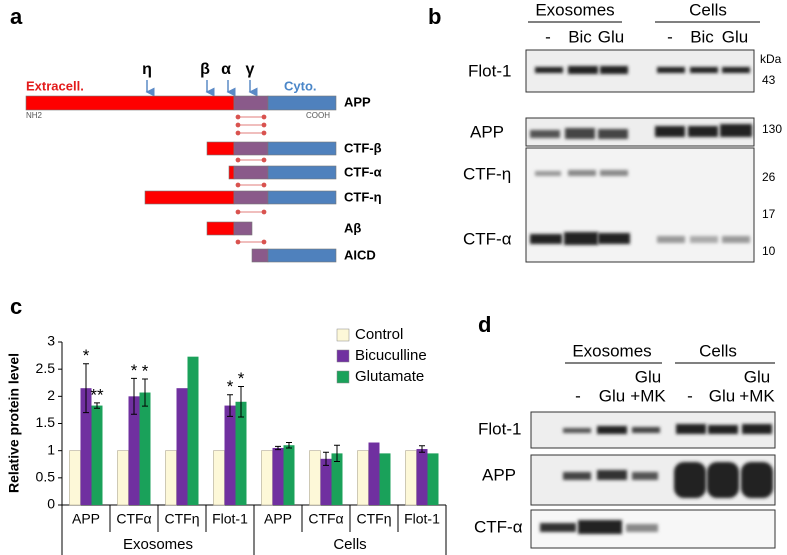 The height and width of the screenshot is (555, 787). I want to click on marker-label: 43, so click(769, 80).